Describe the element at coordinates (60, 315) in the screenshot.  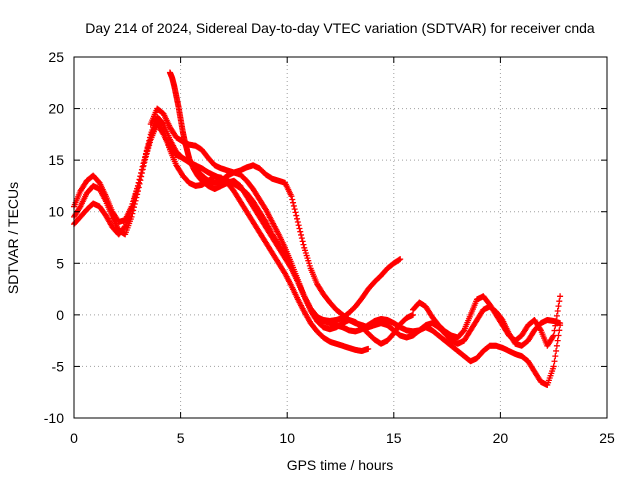
I see `y-tick-label: 0` at that location.